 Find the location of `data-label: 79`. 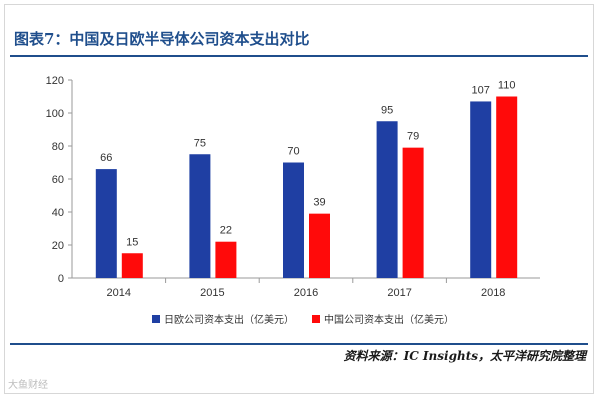

data-label: 79 is located at coordinates (413, 137).